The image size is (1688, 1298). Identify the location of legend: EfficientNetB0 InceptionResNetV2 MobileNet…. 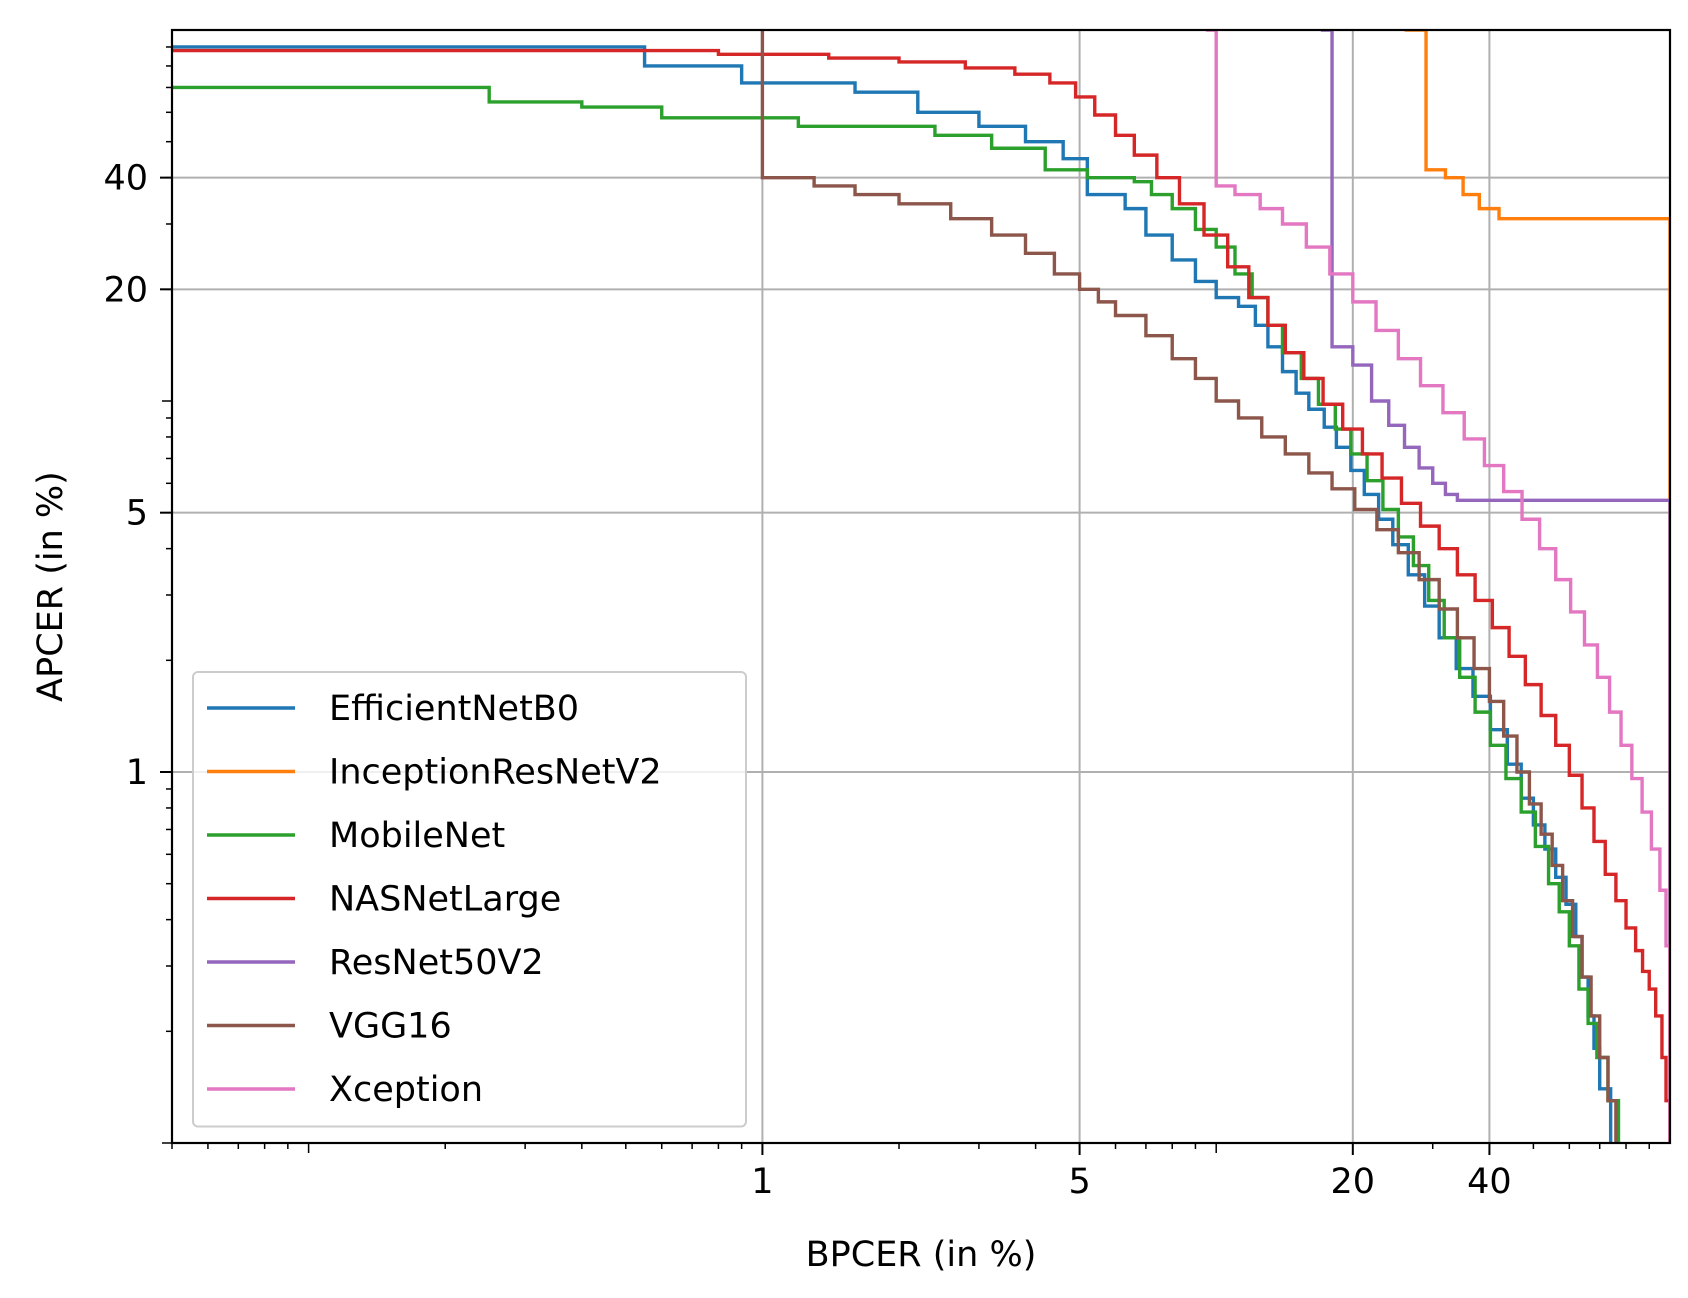
(469, 899).